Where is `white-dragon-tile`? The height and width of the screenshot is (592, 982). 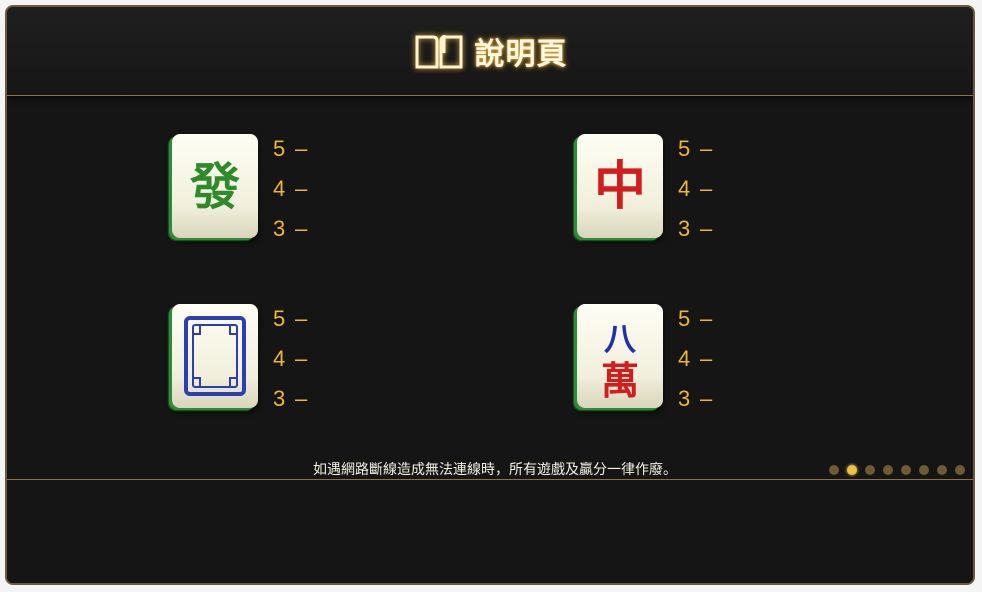 white-dragon-tile is located at coordinates (215, 356).